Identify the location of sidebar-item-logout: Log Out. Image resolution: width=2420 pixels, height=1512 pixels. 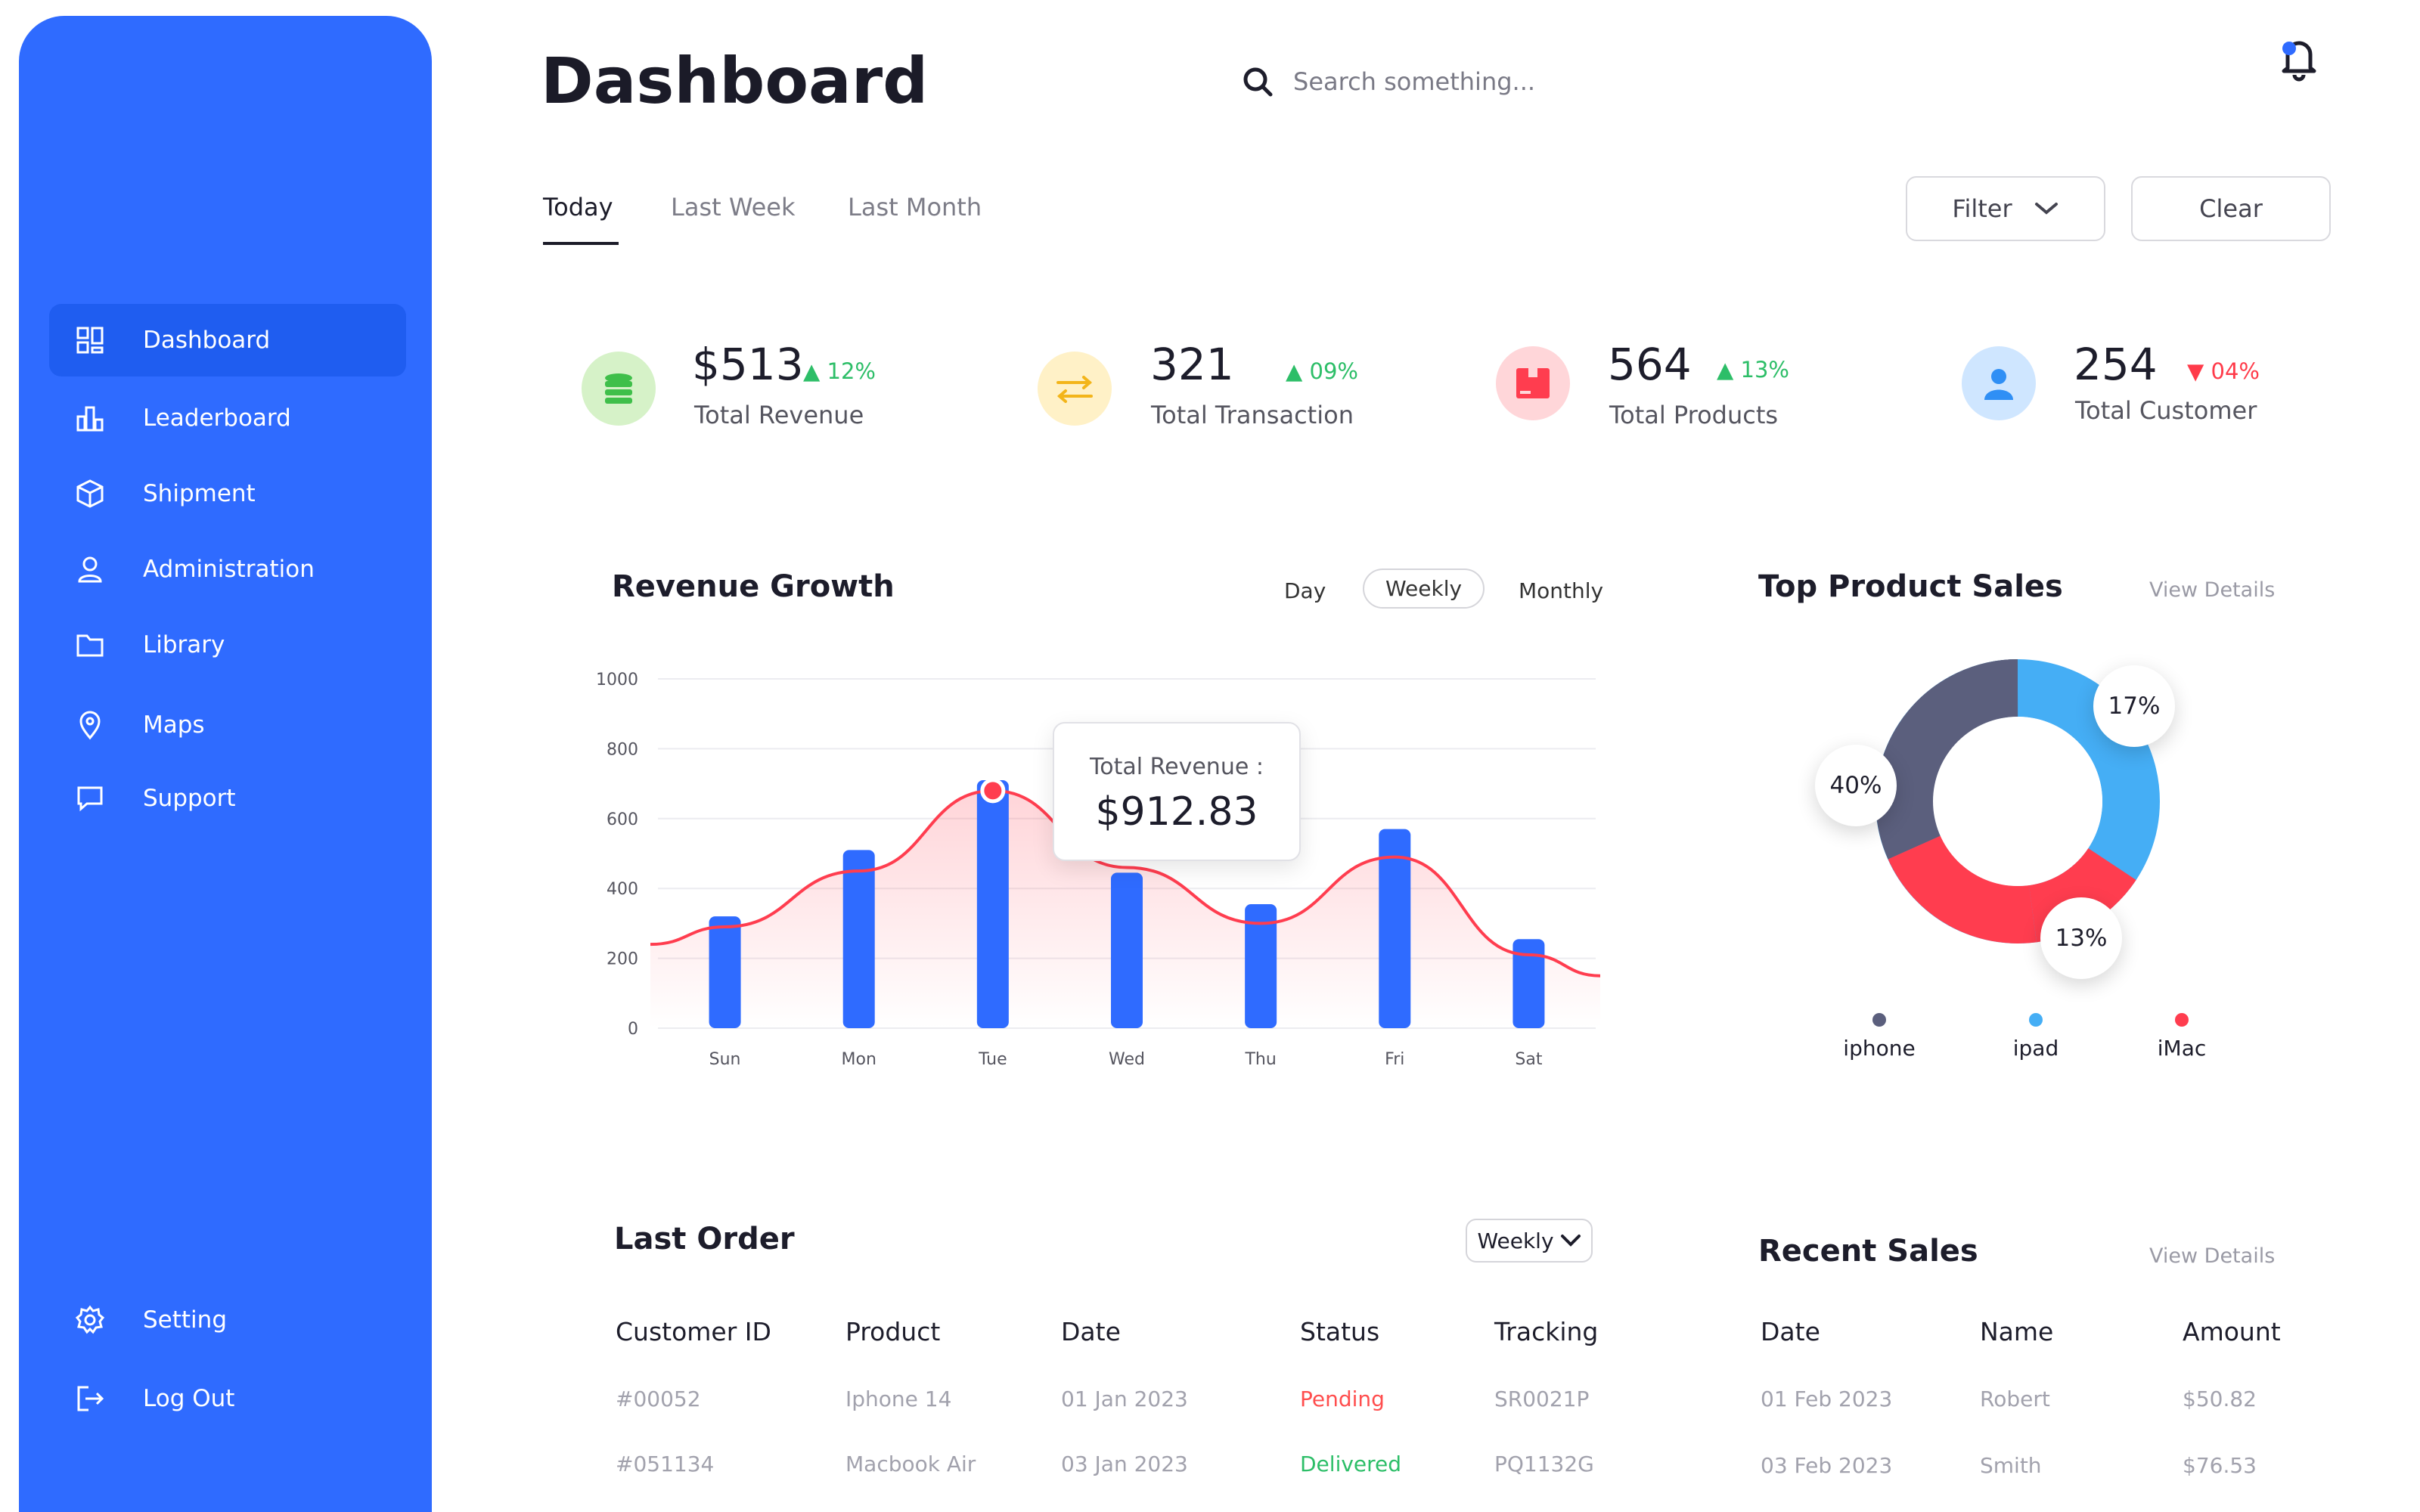
(227, 1398).